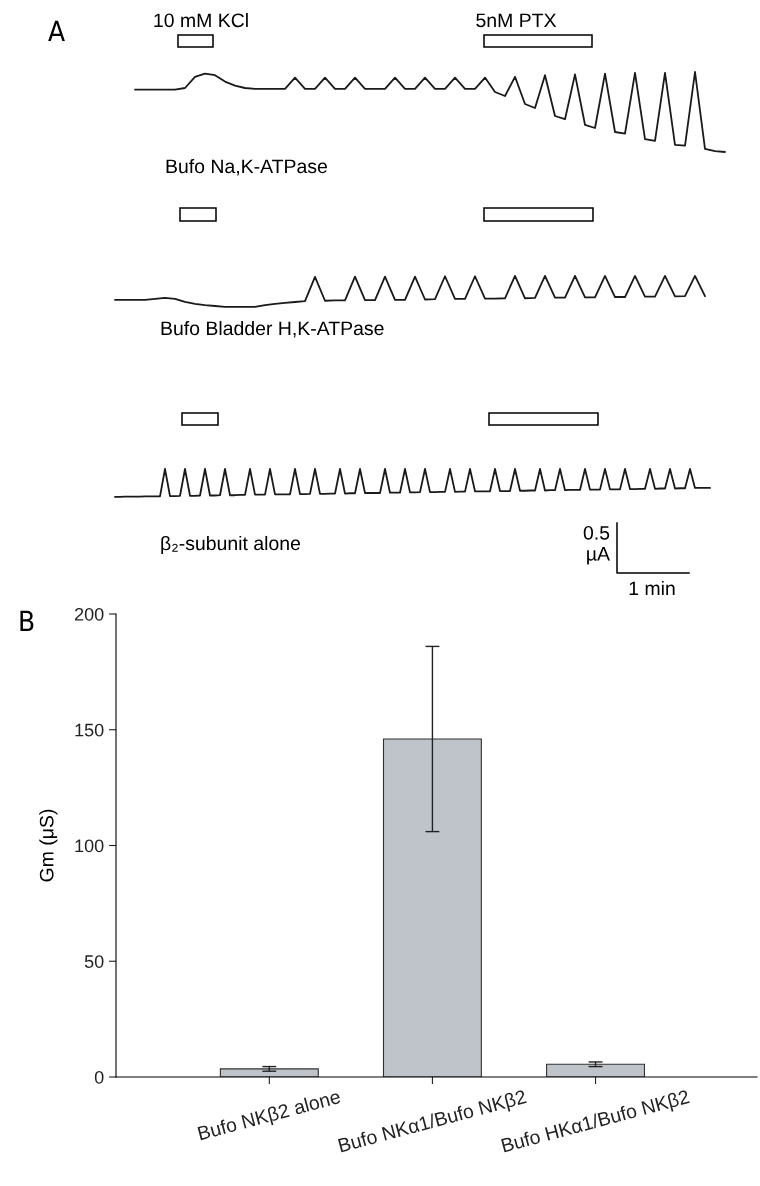 This screenshot has height=1186, width=760. Describe the element at coordinates (246, 167) in the screenshot. I see `x-axis-title: Bufo Na,K-ATPase` at that location.